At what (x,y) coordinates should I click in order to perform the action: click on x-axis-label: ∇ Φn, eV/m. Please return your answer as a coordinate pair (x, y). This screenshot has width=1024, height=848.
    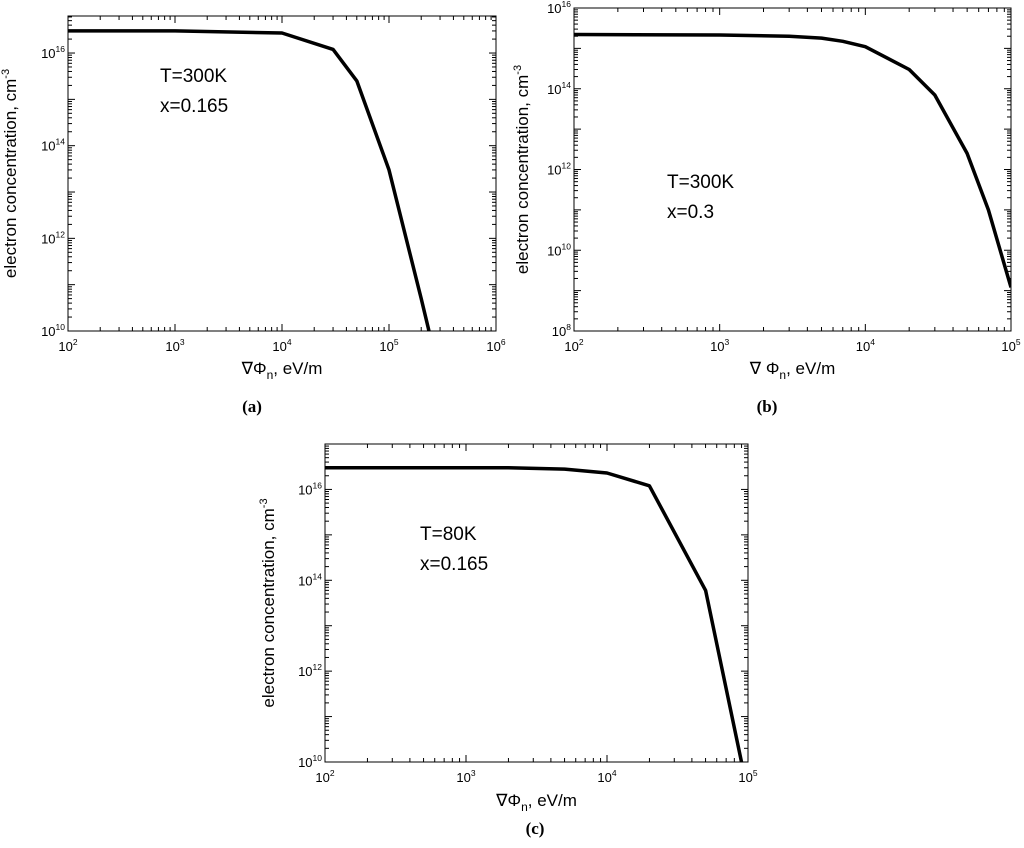
    Looking at the image, I should click on (792, 370).